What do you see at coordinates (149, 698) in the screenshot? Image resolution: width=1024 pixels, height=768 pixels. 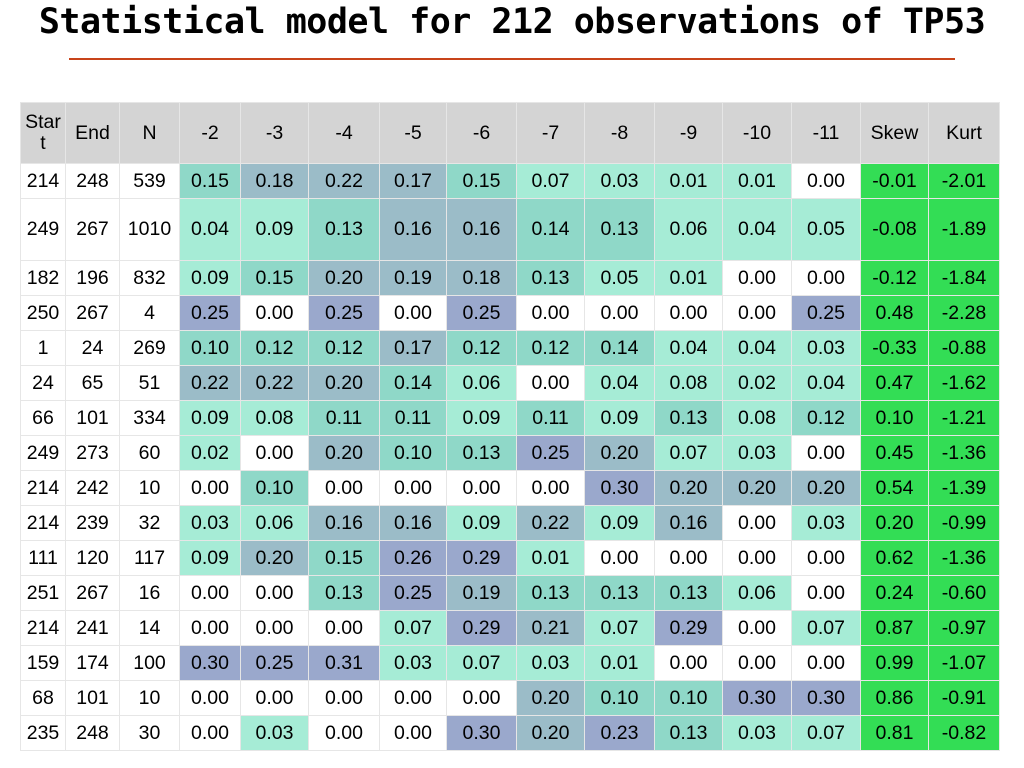 I see `table-cell: 10` at bounding box center [149, 698].